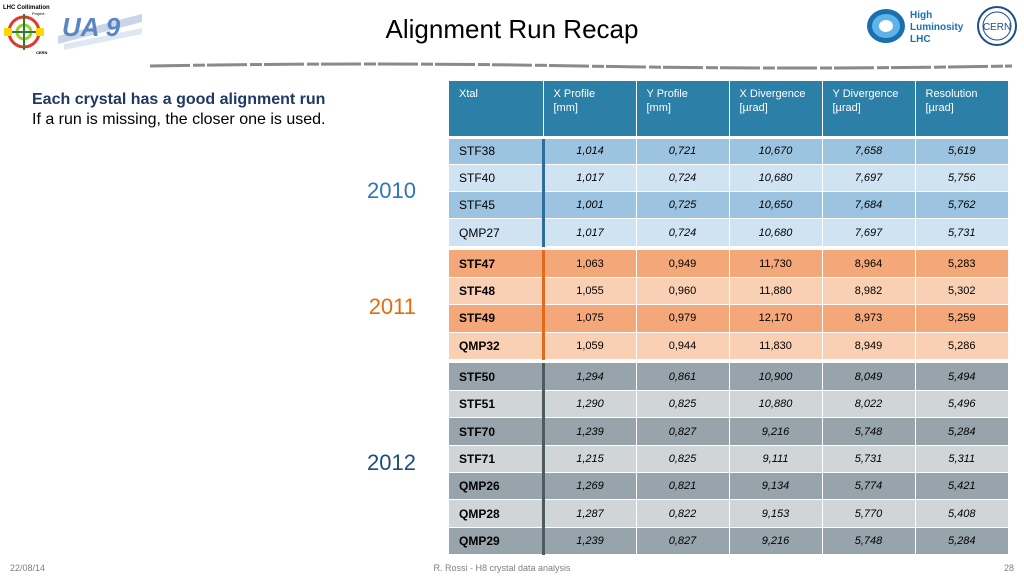  Describe the element at coordinates (392, 306) in the screenshot. I see `year-label-2011: 2011` at that location.